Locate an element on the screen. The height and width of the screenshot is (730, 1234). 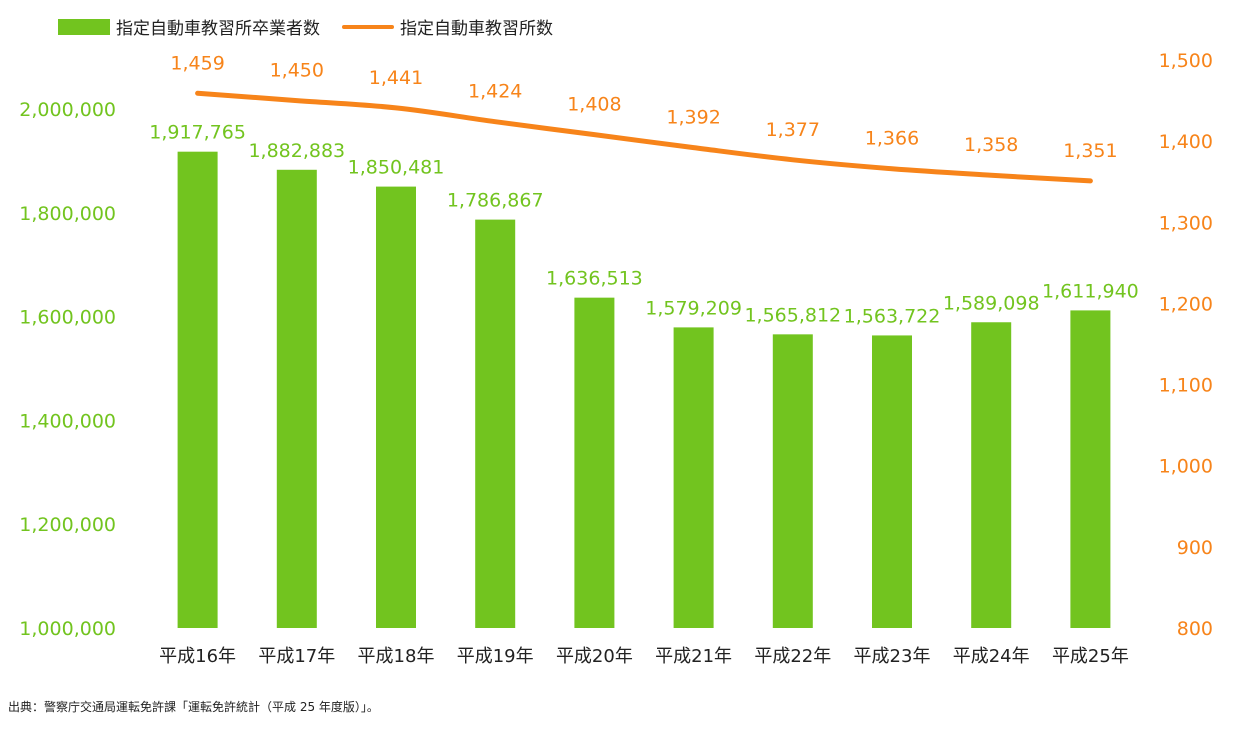
line-value-label: 1,377 is located at coordinates (793, 130).